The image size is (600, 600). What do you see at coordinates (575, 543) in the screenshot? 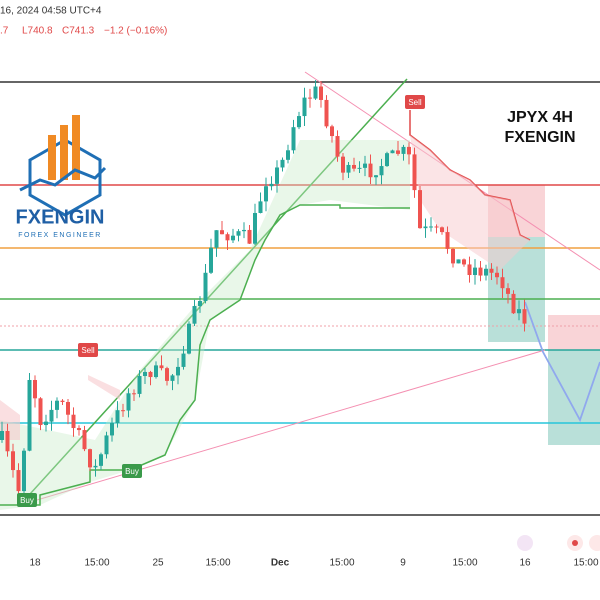
I see `icon-dot` at bounding box center [575, 543].